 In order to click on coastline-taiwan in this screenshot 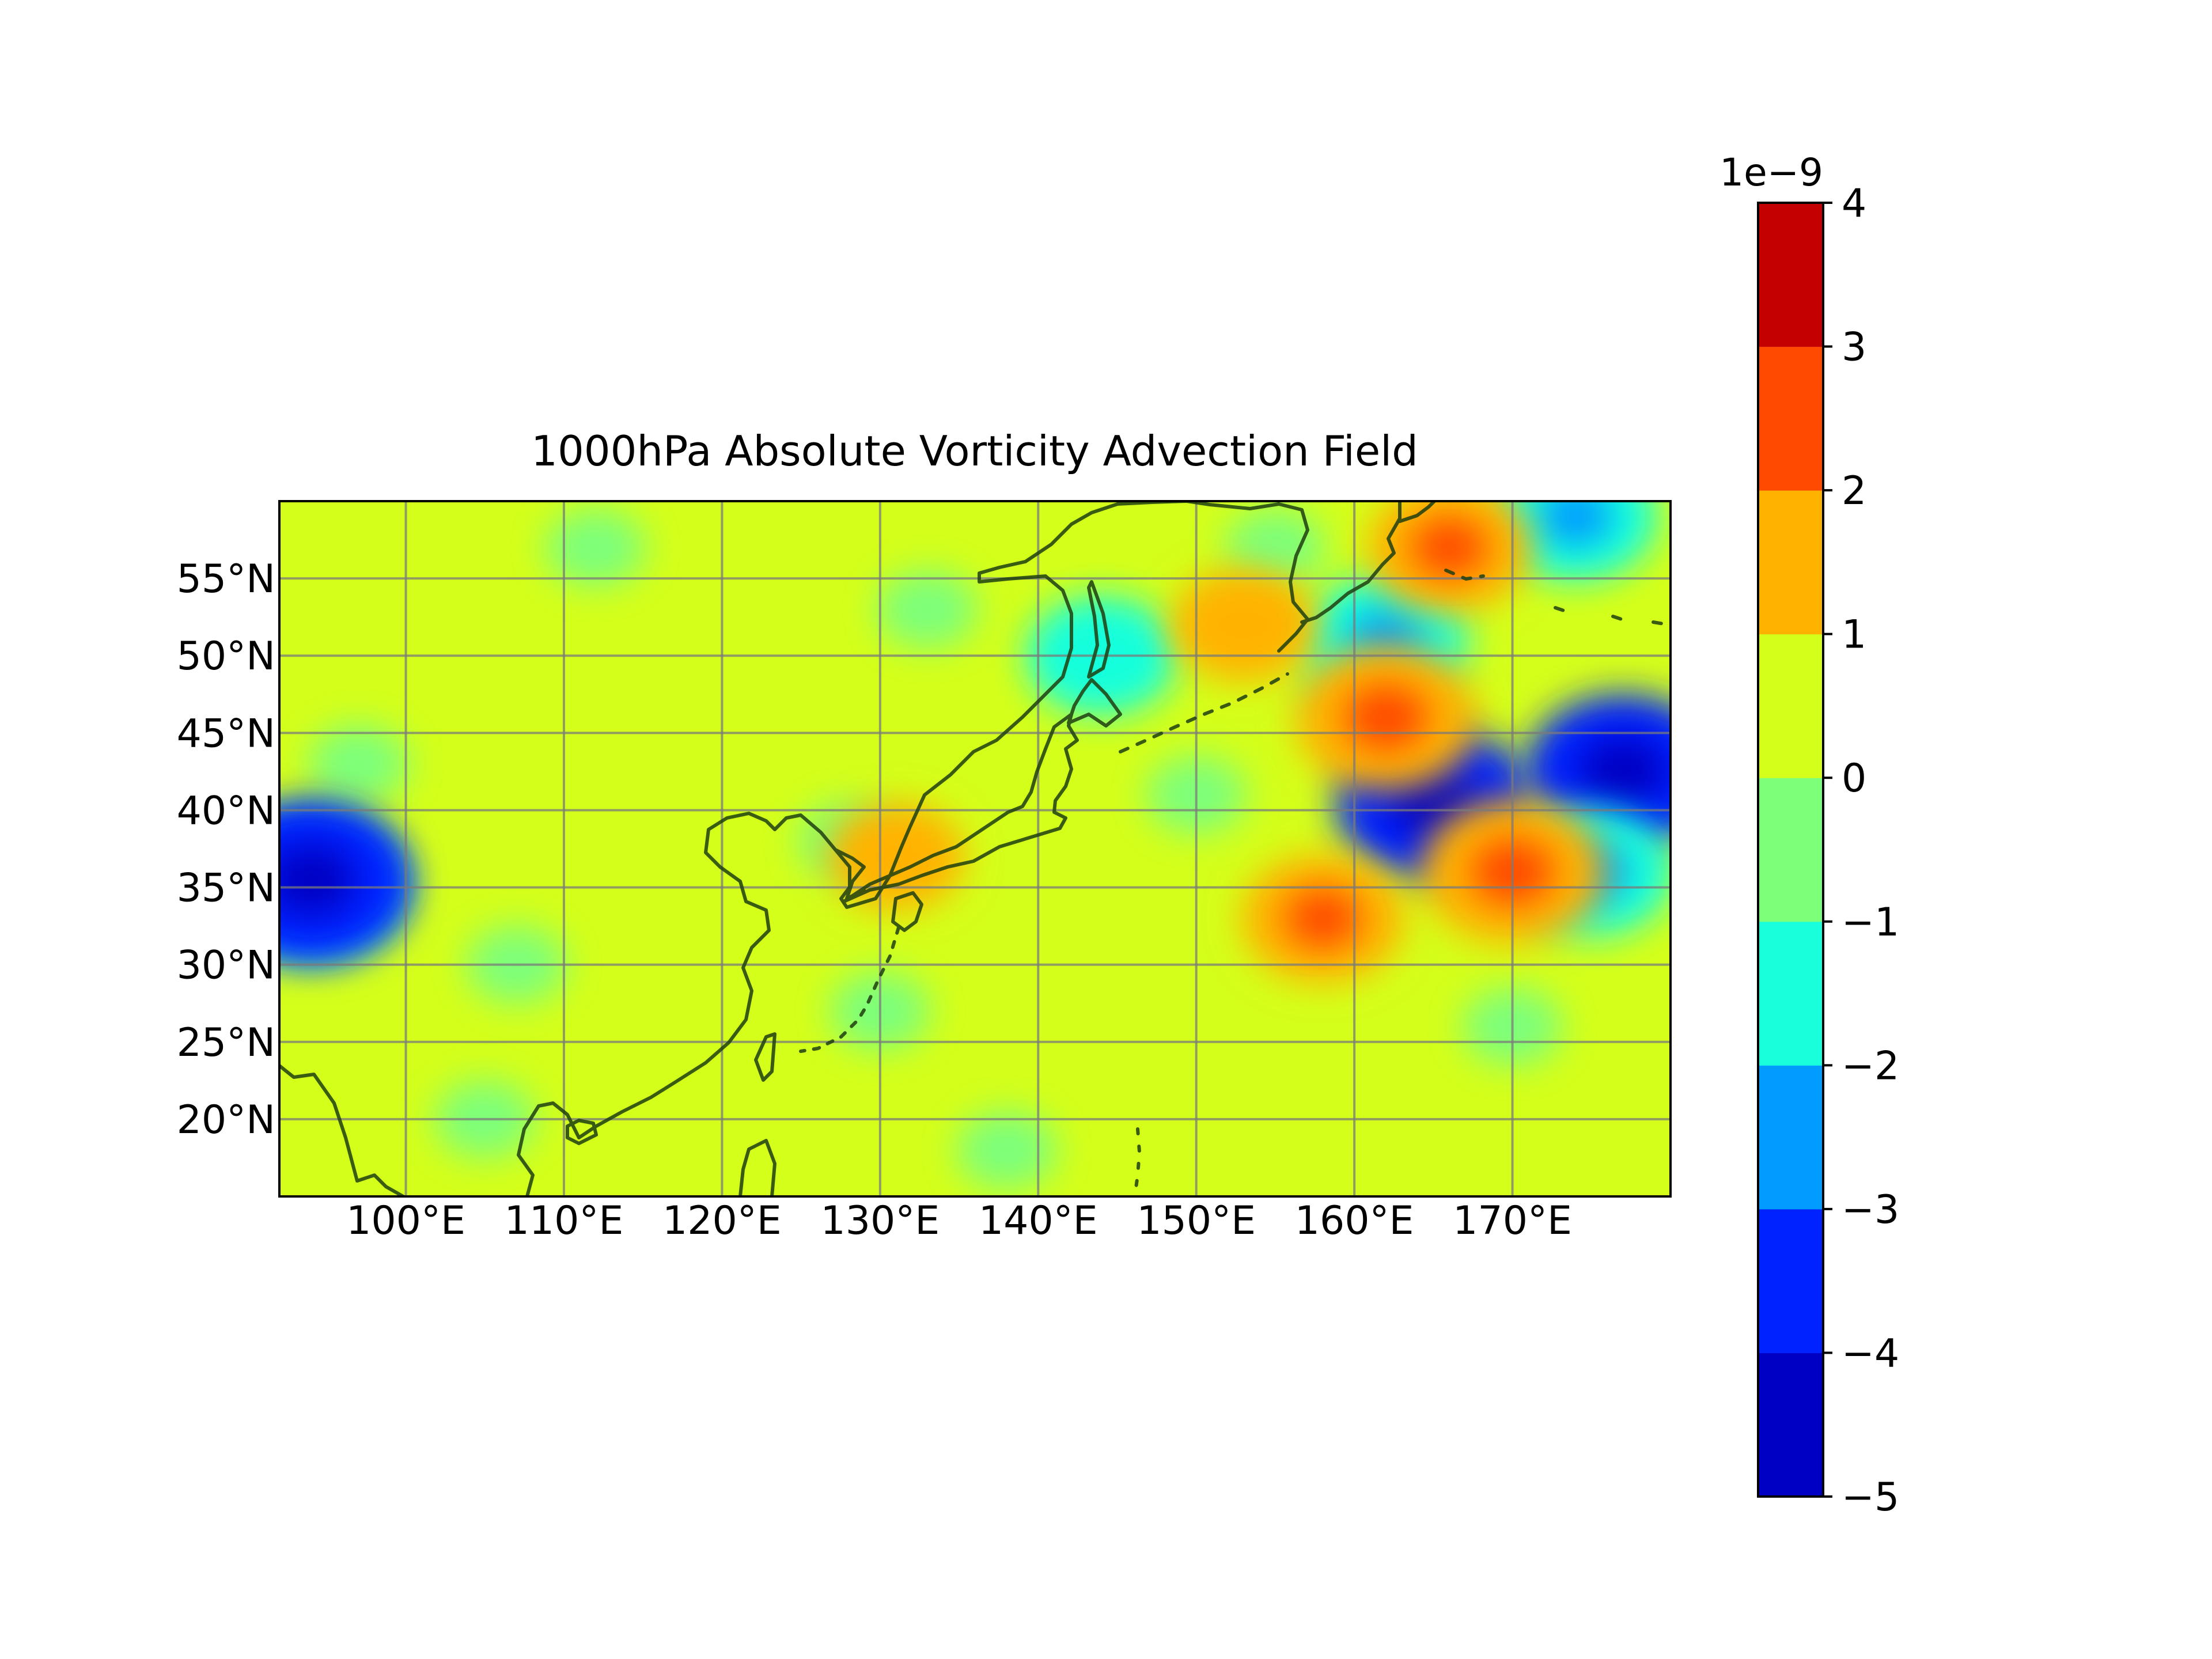, I will do `click(765, 1057)`.